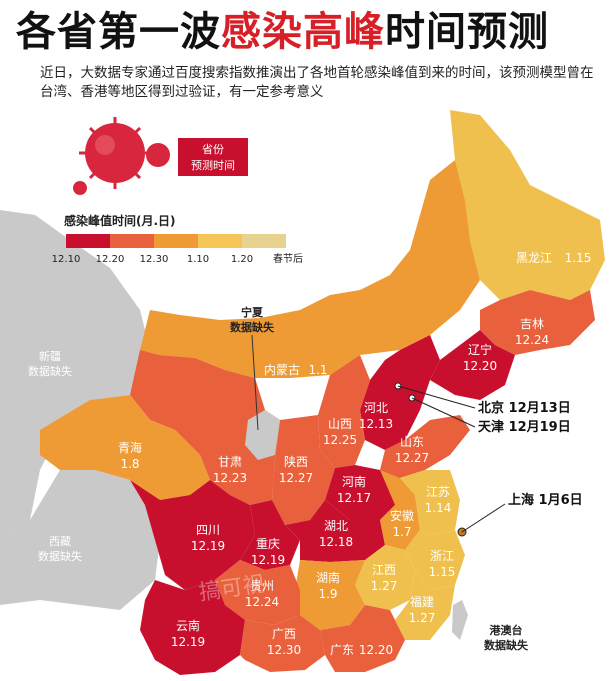  I want to click on legend-tick-2: 12.20, so click(110, 259).